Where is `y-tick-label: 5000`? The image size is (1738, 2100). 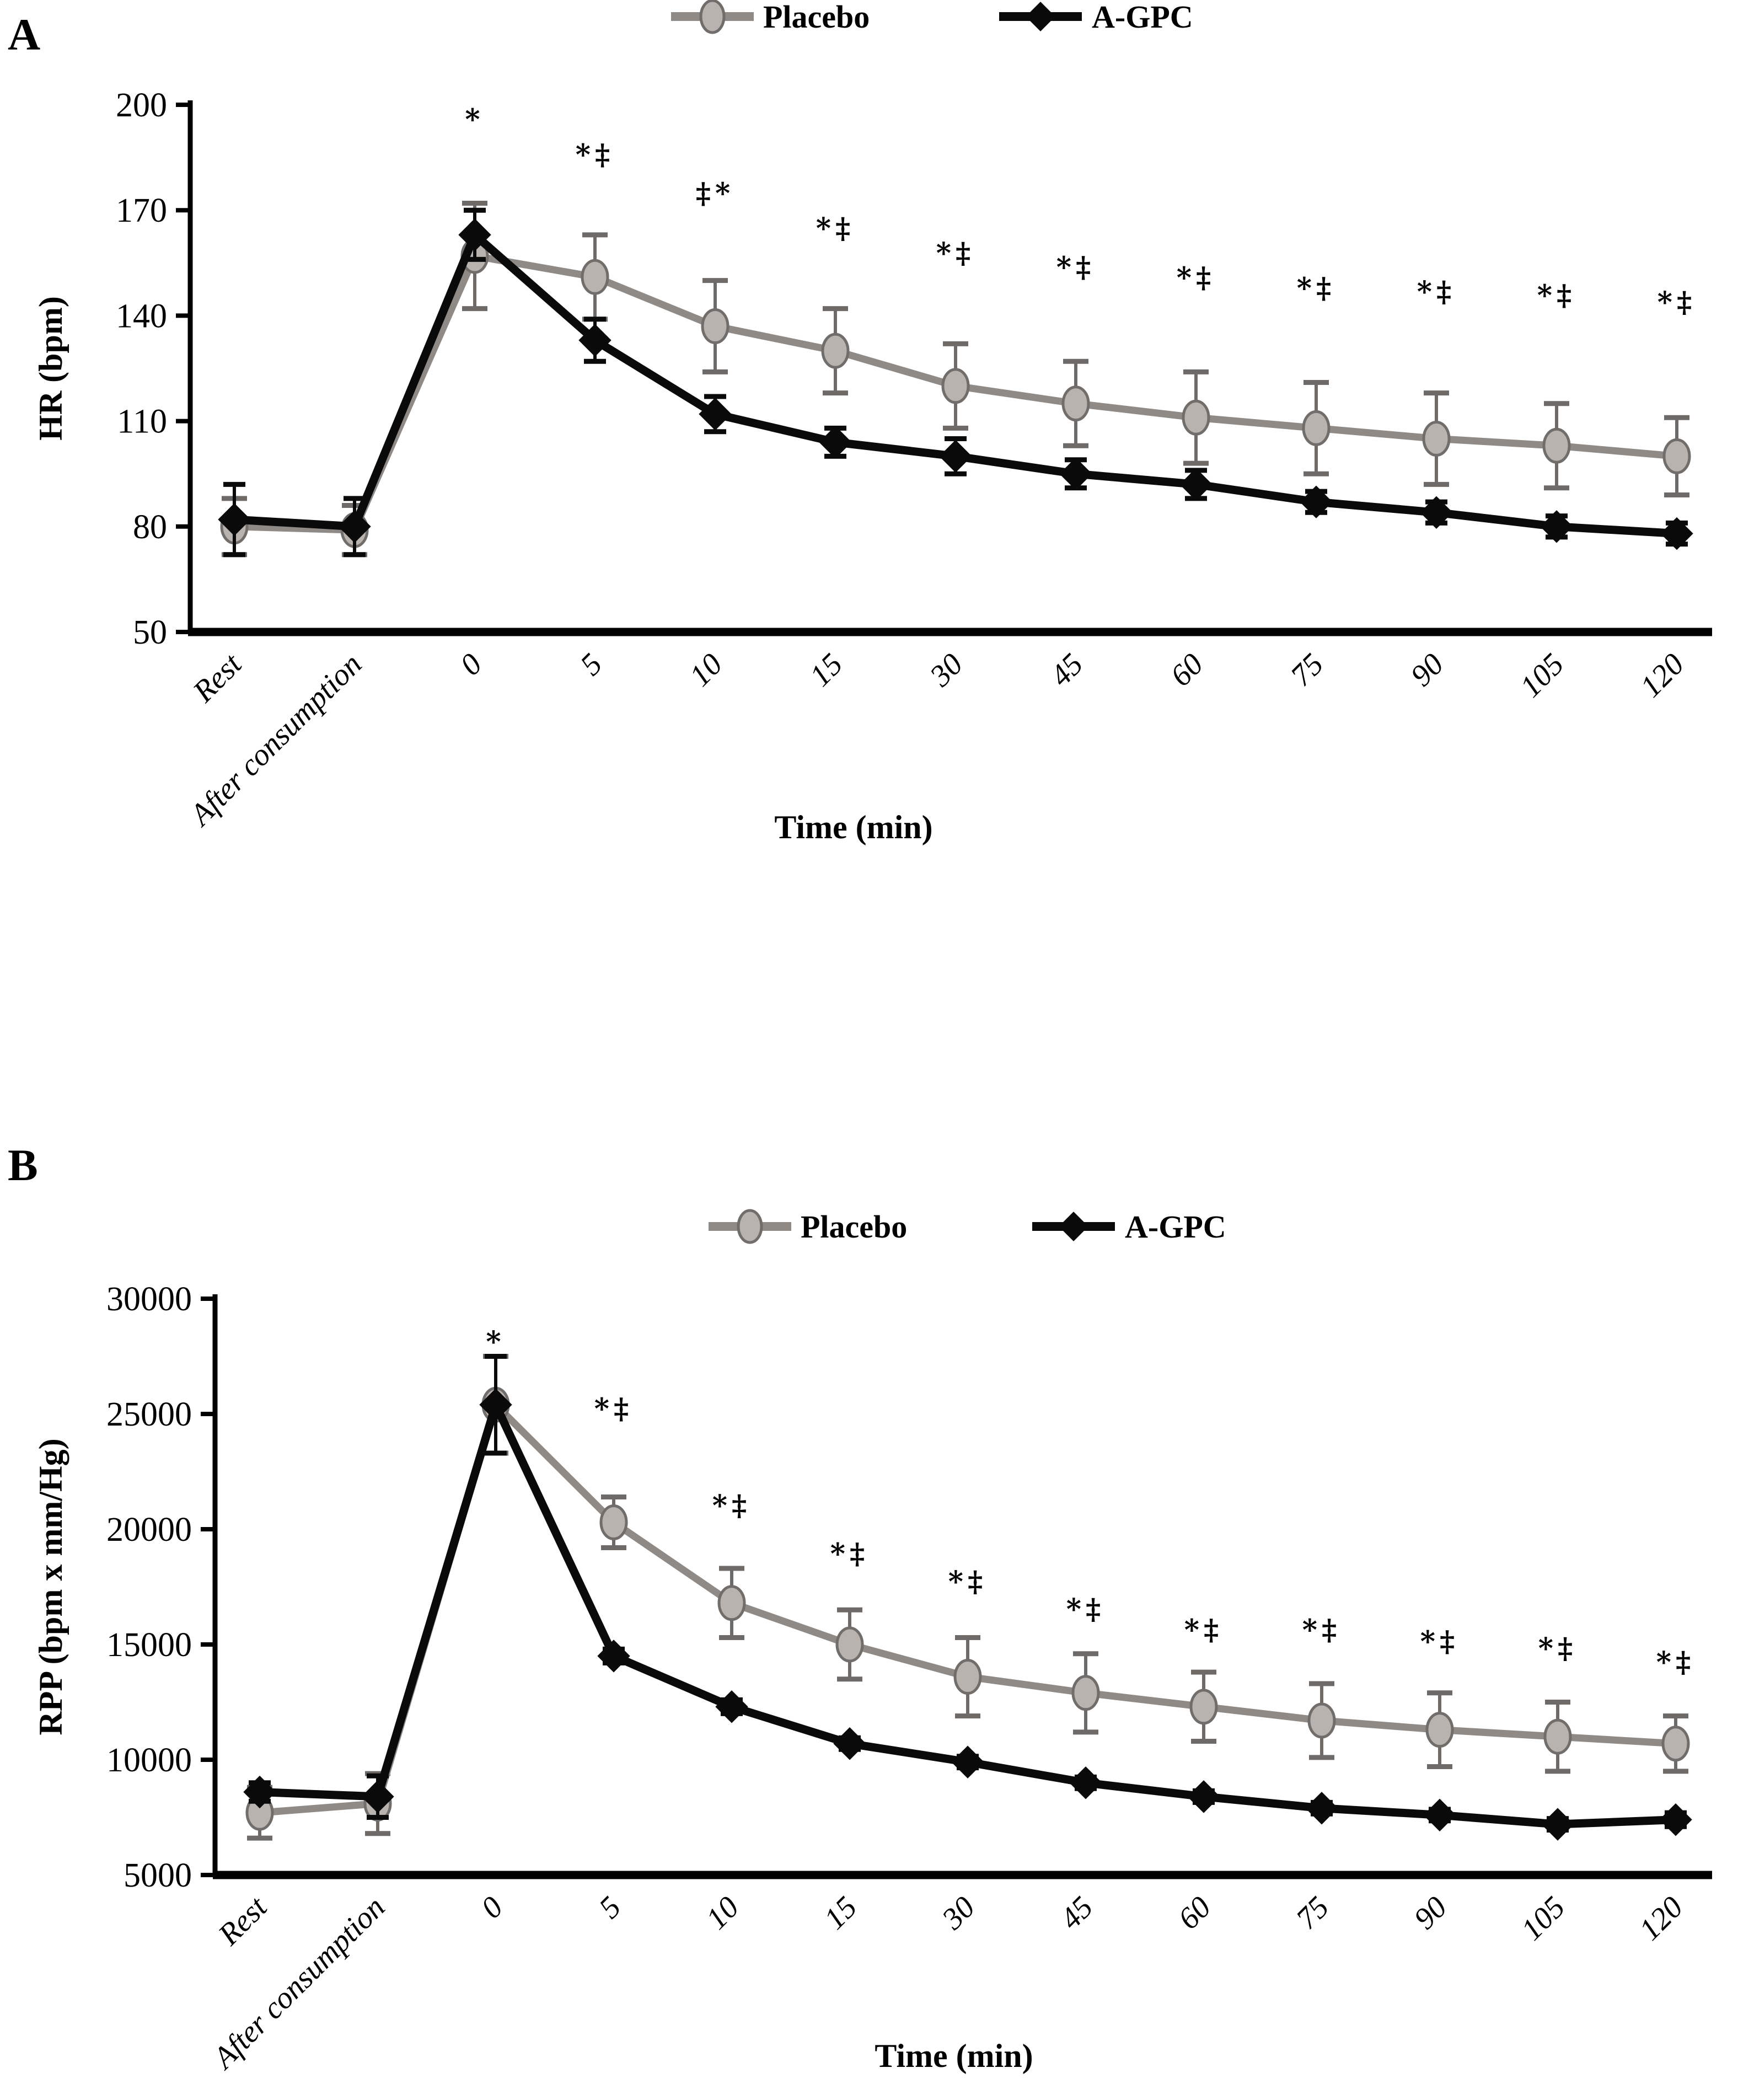 y-tick-label: 5000 is located at coordinates (158, 1875).